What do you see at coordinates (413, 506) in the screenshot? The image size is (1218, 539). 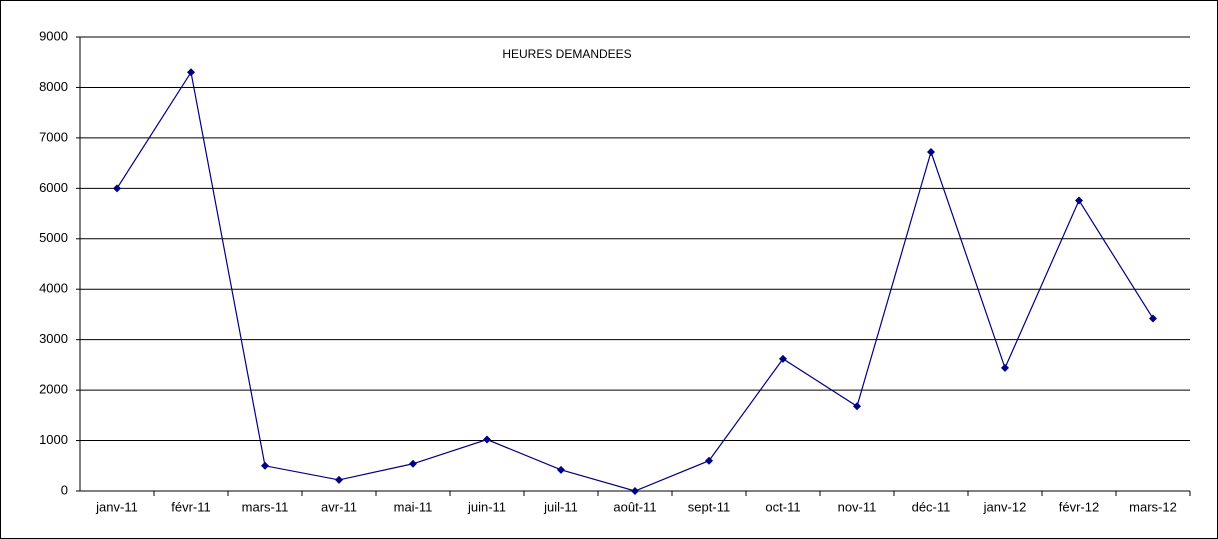 I see `x-tick-label: mai-11` at bounding box center [413, 506].